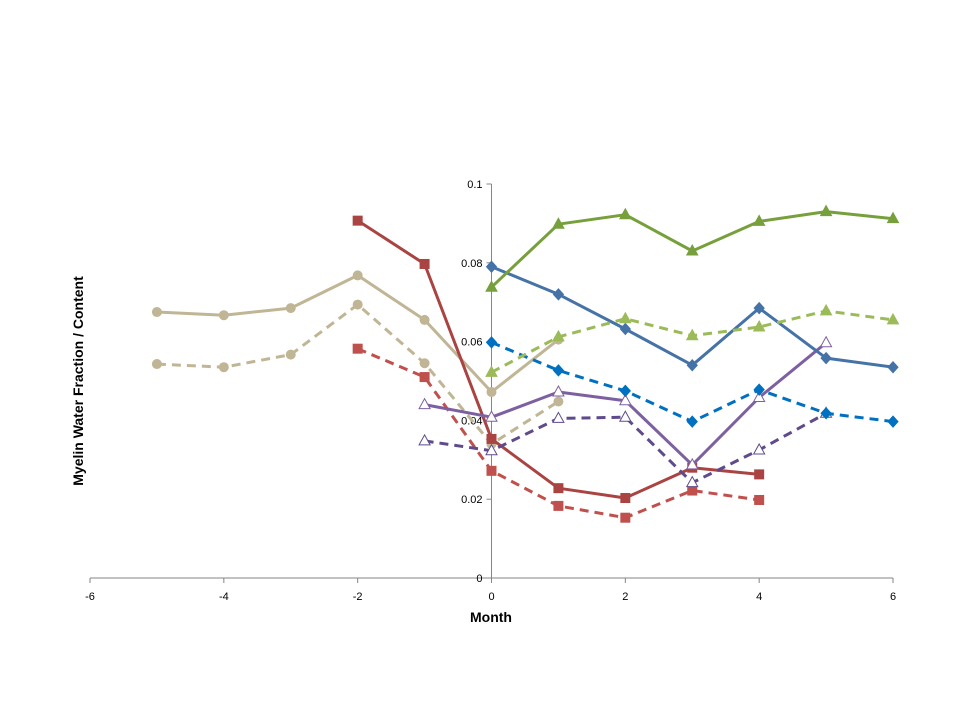 This screenshot has height=720, width=960. What do you see at coordinates (479, 579) in the screenshot?
I see `y-tick-label: 0` at bounding box center [479, 579].